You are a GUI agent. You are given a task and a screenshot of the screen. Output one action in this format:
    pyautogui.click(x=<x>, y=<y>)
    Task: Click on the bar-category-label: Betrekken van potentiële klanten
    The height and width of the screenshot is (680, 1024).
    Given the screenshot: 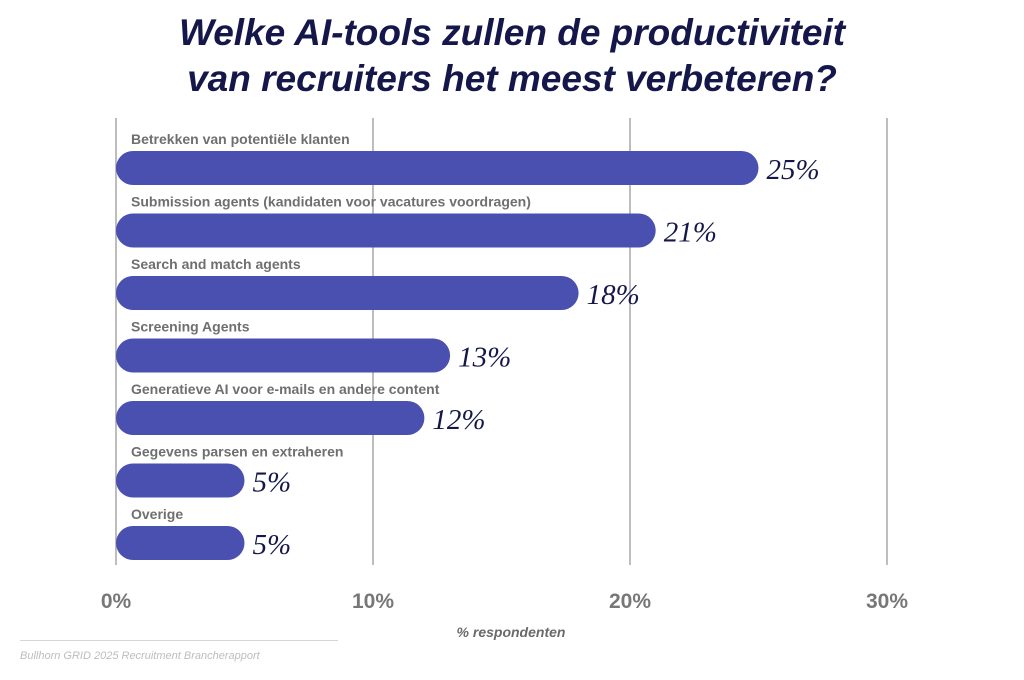 What is the action you would take?
    pyautogui.click(x=240, y=139)
    